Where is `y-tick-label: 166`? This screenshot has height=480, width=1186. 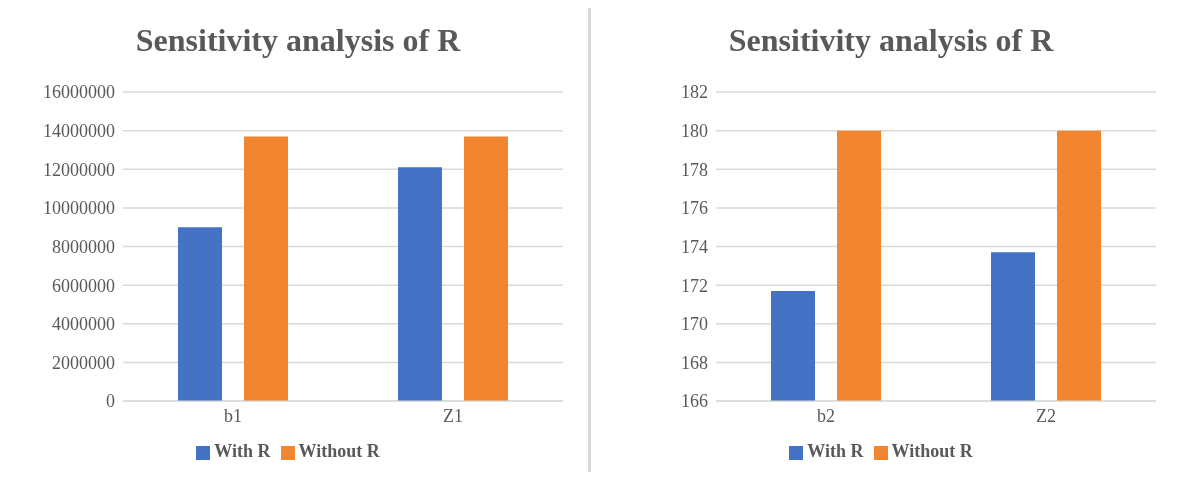
y-tick-label: 166 is located at coordinates (694, 401).